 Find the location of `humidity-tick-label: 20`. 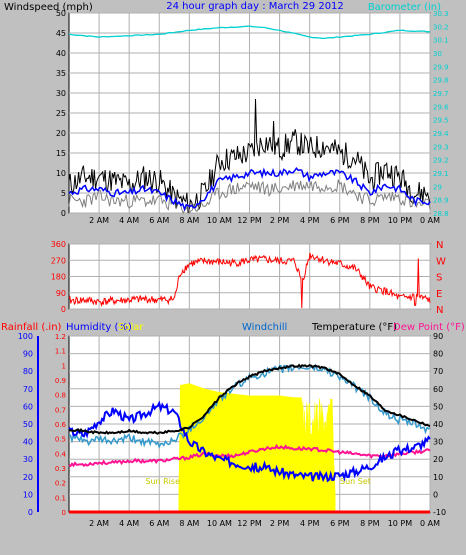

humidity-tick-label: 20 is located at coordinates (28, 477).